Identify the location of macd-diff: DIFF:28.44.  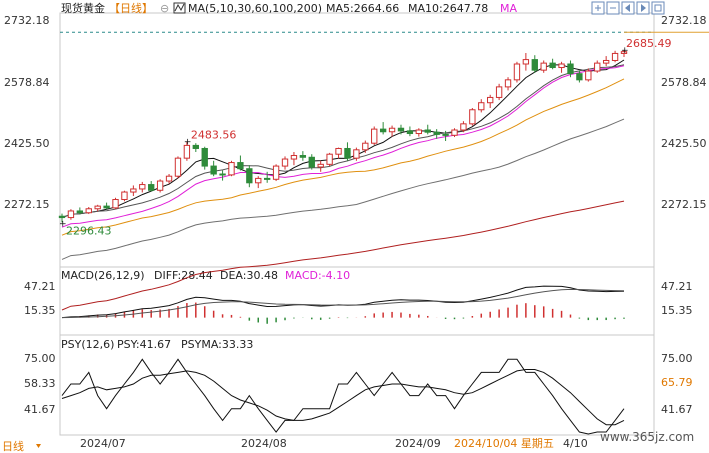
(183, 275).